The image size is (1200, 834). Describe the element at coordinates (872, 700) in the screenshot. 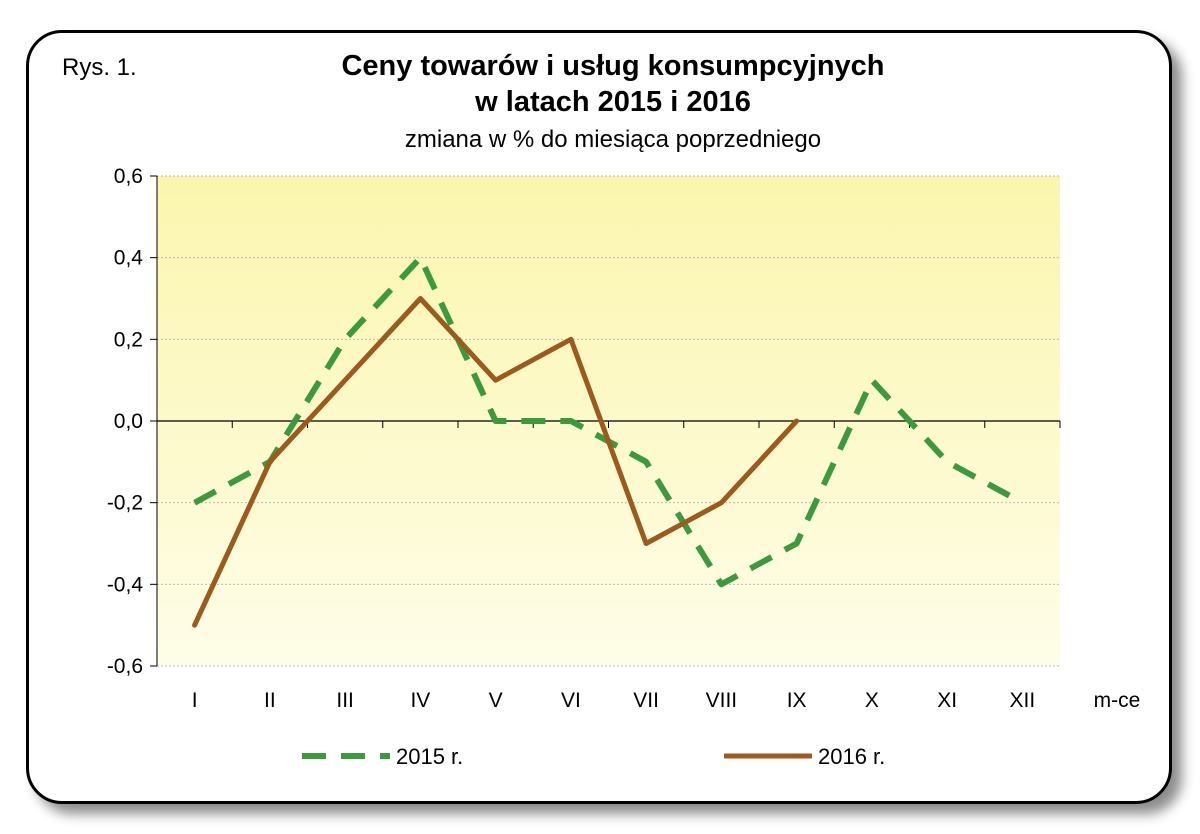

I see `x-tick-label: X` at that location.